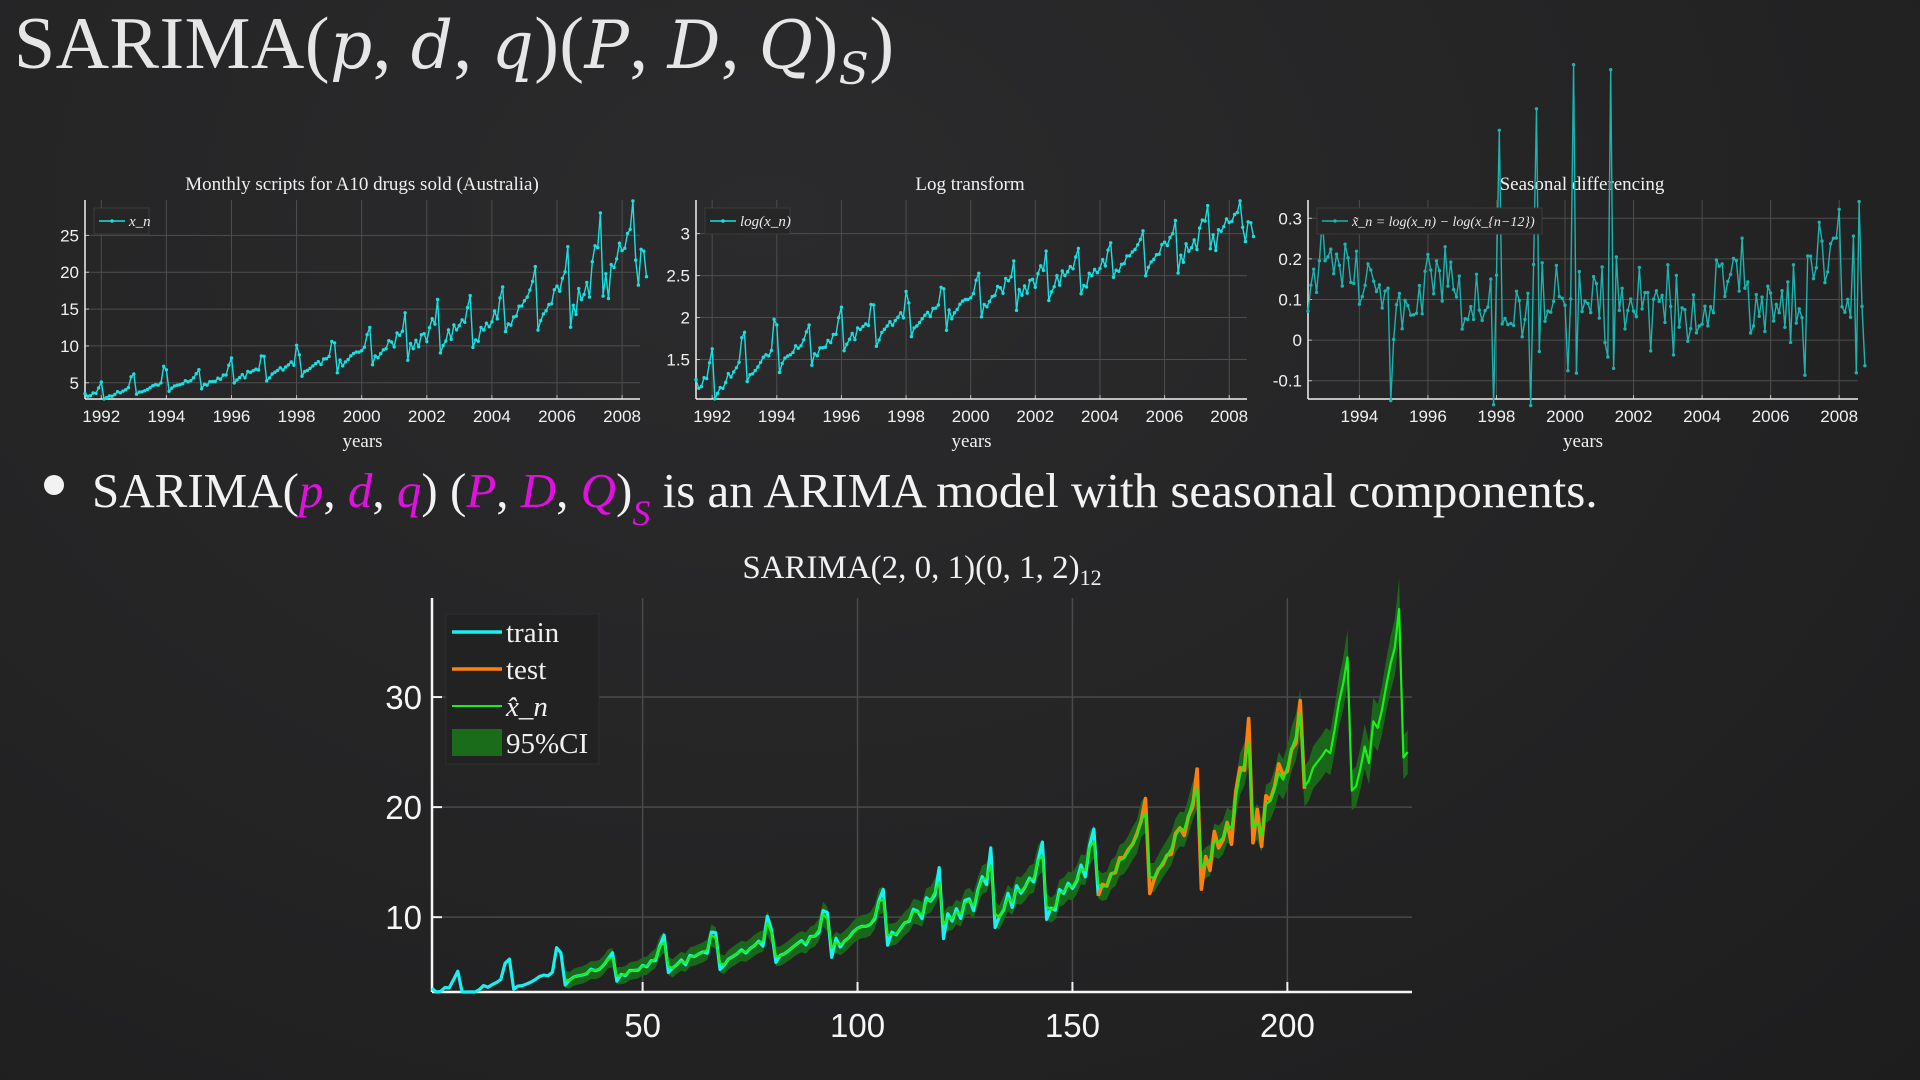  What do you see at coordinates (1429, 221) in the screenshot?
I see `legend-box` at bounding box center [1429, 221].